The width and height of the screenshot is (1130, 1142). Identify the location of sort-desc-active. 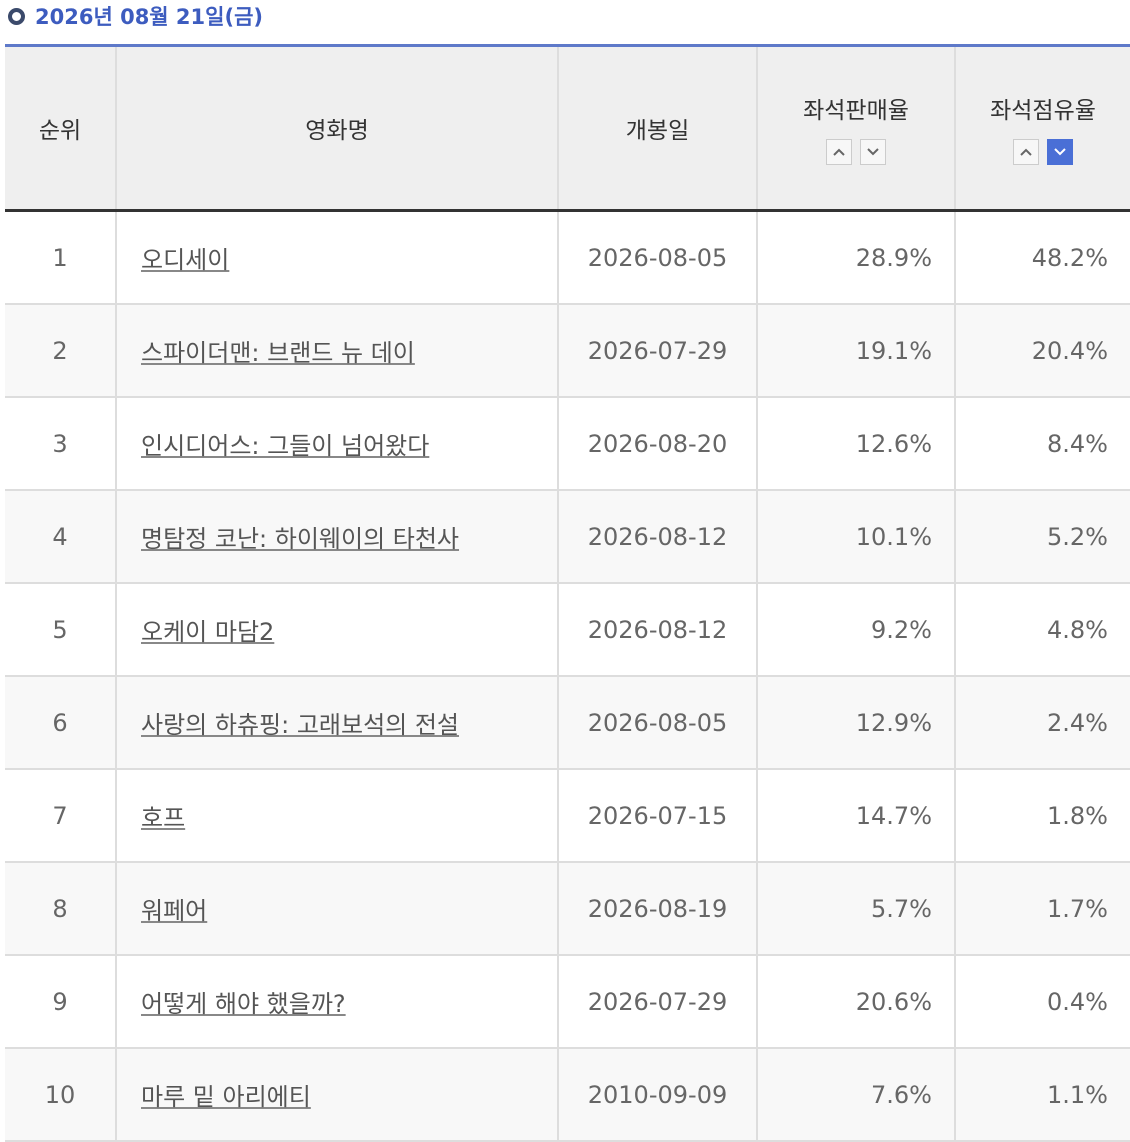
(1060, 152).